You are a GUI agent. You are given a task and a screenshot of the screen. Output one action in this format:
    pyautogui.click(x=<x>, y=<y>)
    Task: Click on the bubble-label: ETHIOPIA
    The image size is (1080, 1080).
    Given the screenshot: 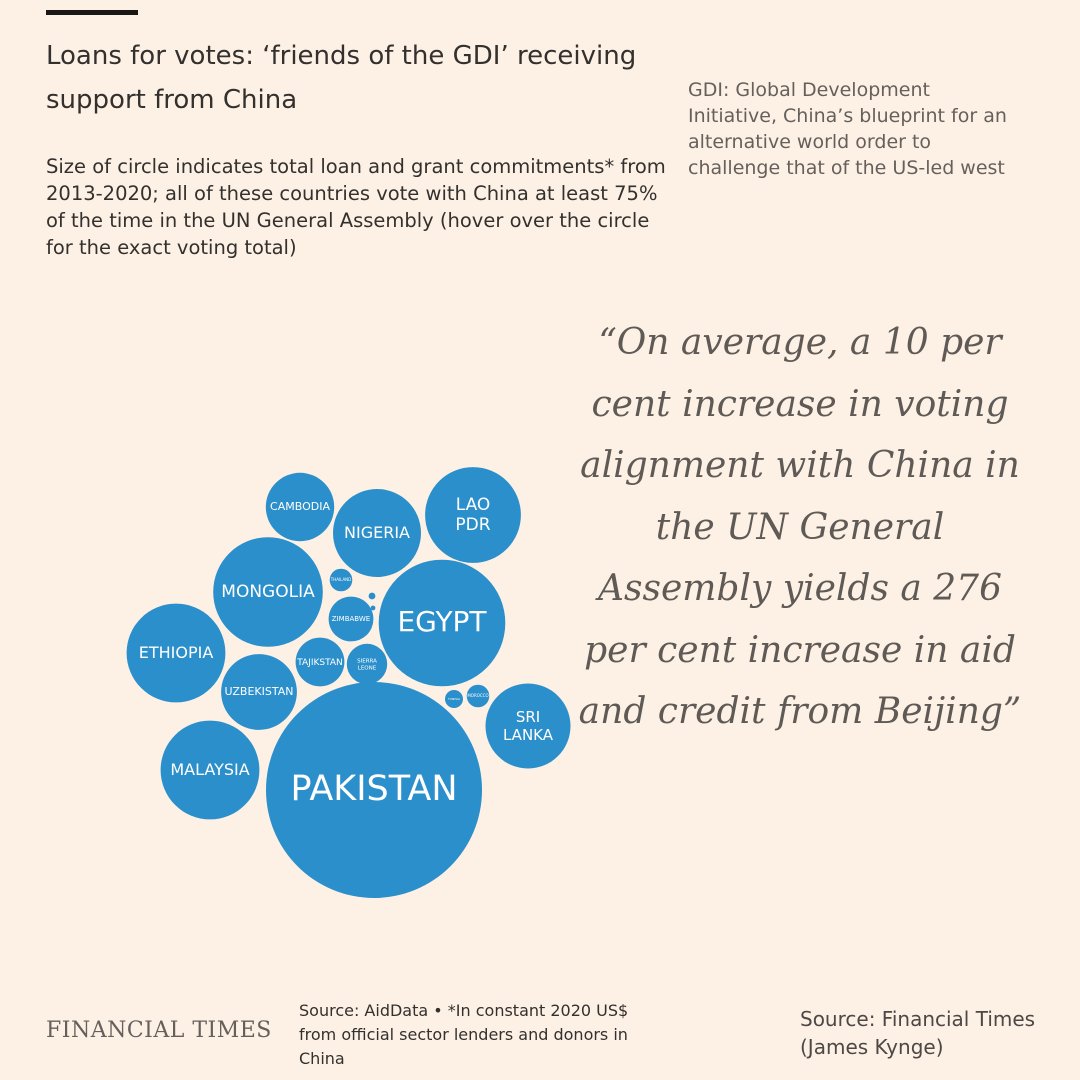 What is the action you would take?
    pyautogui.click(x=176, y=652)
    